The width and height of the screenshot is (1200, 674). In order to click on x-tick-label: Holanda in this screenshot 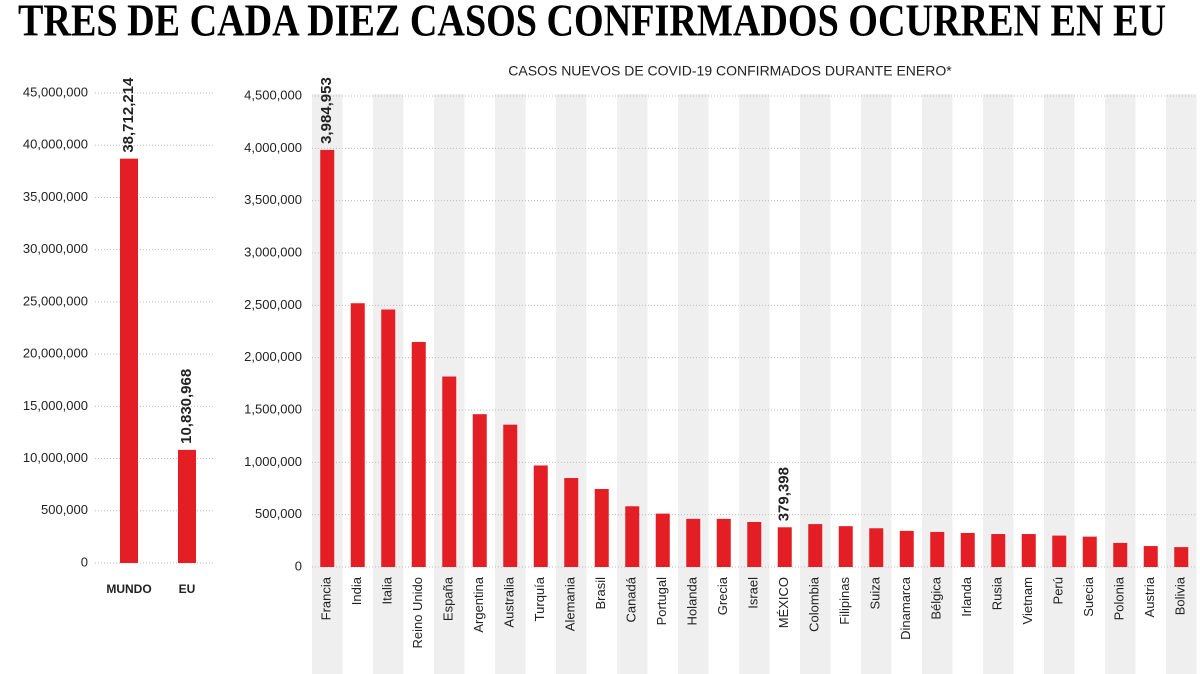, I will do `click(692, 600)`.